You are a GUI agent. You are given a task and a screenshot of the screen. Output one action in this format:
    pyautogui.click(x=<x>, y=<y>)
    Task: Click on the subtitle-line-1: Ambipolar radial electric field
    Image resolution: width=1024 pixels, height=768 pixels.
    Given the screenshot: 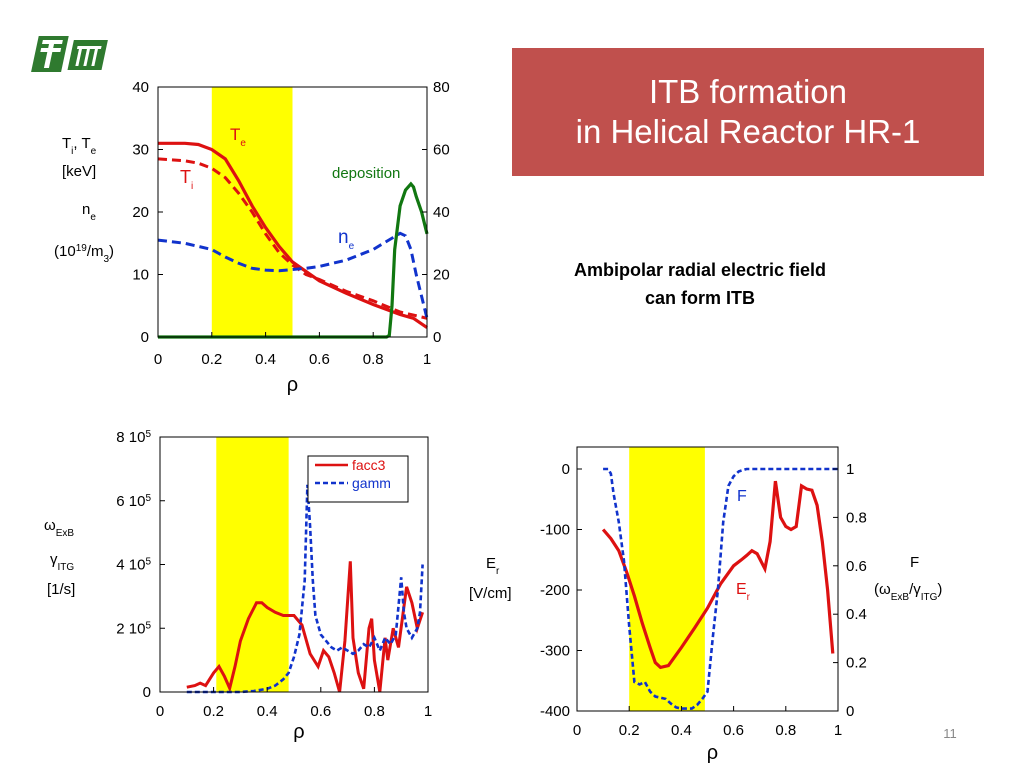 What is the action you would take?
    pyautogui.click(x=700, y=270)
    